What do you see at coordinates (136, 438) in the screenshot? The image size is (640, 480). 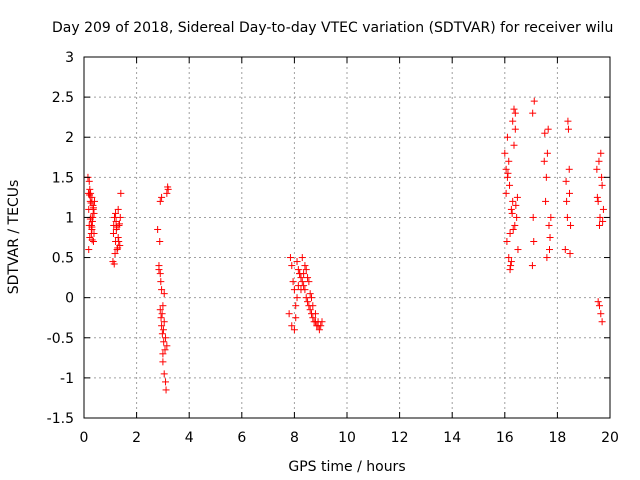 I see `x-tick-label: 2` at bounding box center [136, 438].